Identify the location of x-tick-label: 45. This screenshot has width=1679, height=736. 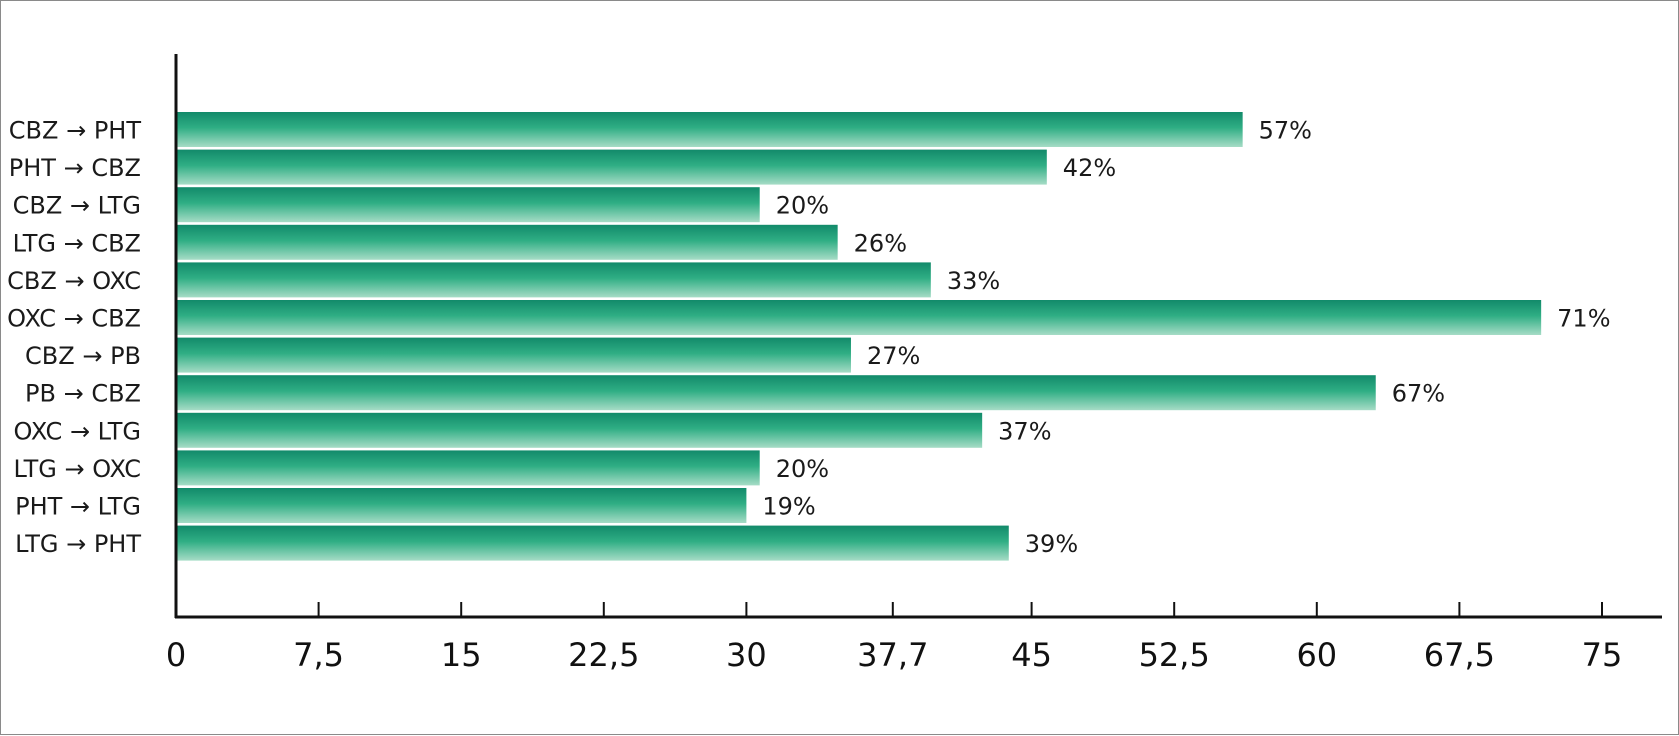
(1031, 655).